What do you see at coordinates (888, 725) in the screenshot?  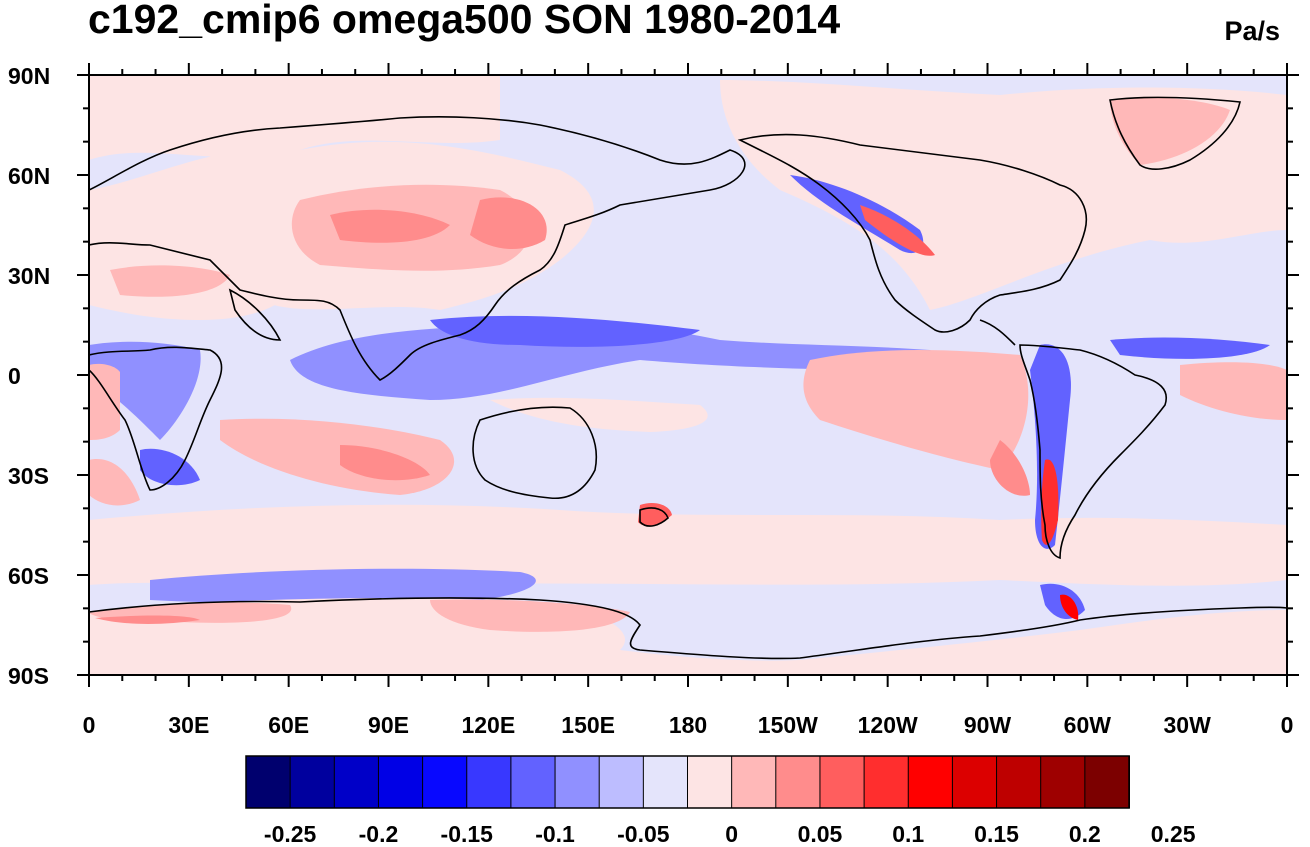 I see `lon-tick-label: 120W` at bounding box center [888, 725].